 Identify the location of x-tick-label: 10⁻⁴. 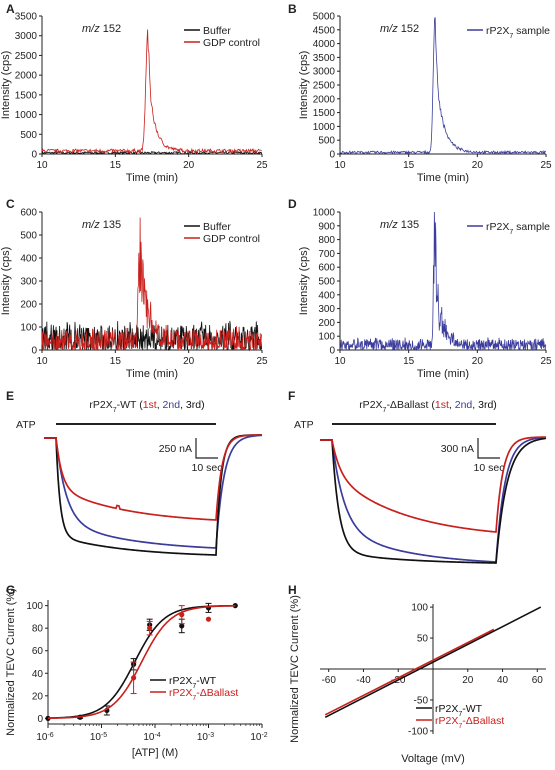
(151, 738).